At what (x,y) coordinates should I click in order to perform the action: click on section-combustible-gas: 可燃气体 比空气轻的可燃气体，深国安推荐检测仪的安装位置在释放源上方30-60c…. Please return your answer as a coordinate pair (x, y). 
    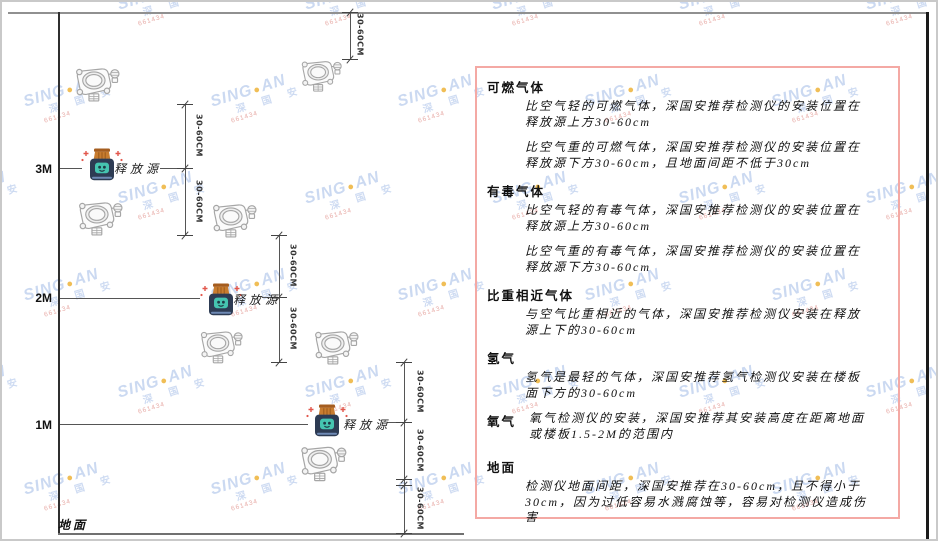
    Looking at the image, I should click on (687, 124).